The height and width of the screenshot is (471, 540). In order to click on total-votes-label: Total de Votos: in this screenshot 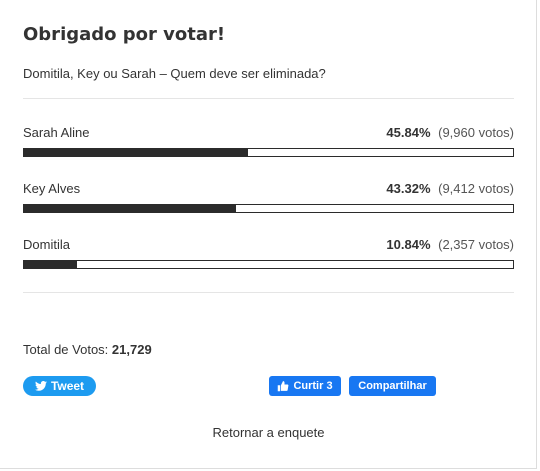, I will do `click(66, 349)`.